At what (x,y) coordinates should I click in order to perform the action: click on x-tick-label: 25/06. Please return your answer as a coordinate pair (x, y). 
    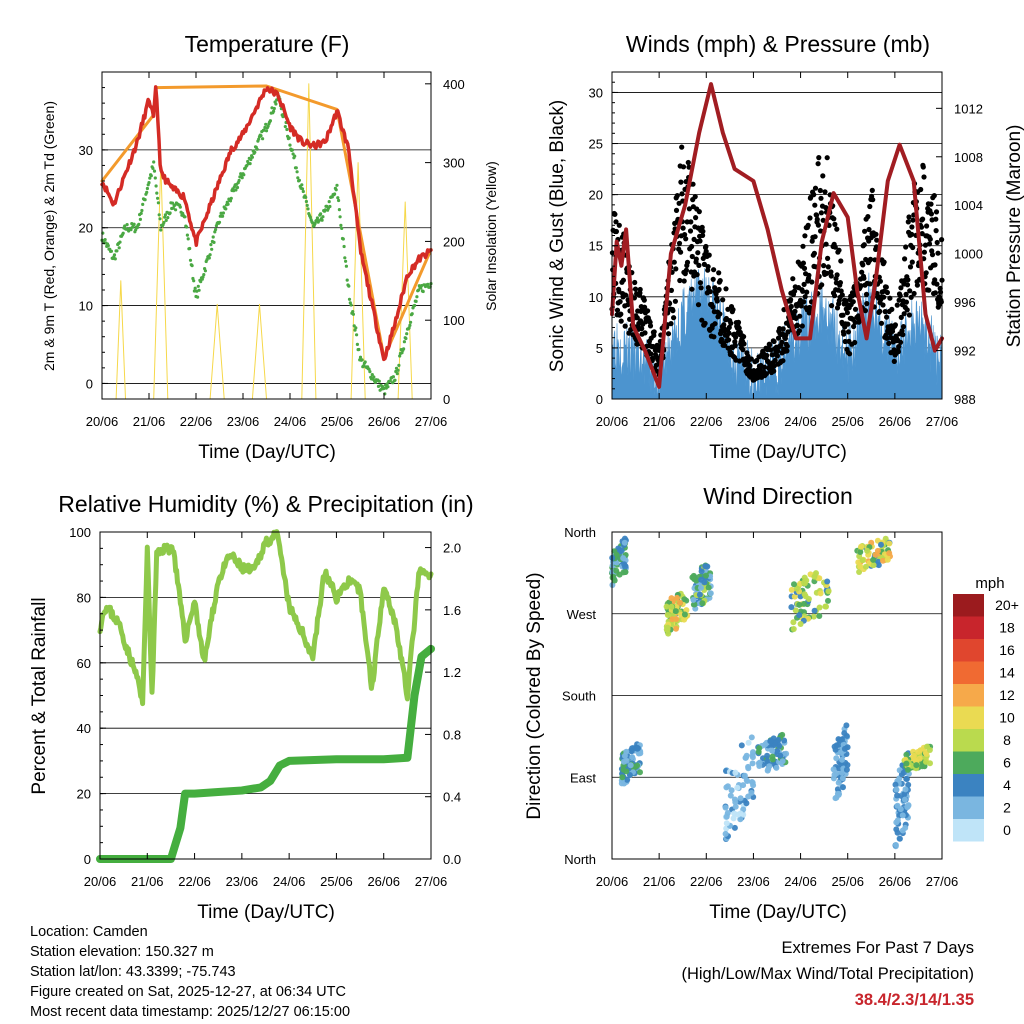
    Looking at the image, I should click on (336, 881).